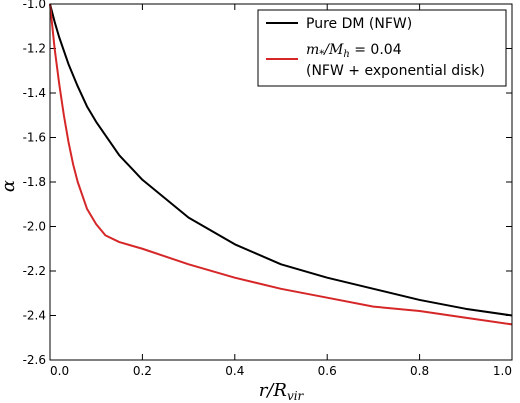 This screenshot has width=520, height=403. I want to click on legend-box, so click(382, 48).